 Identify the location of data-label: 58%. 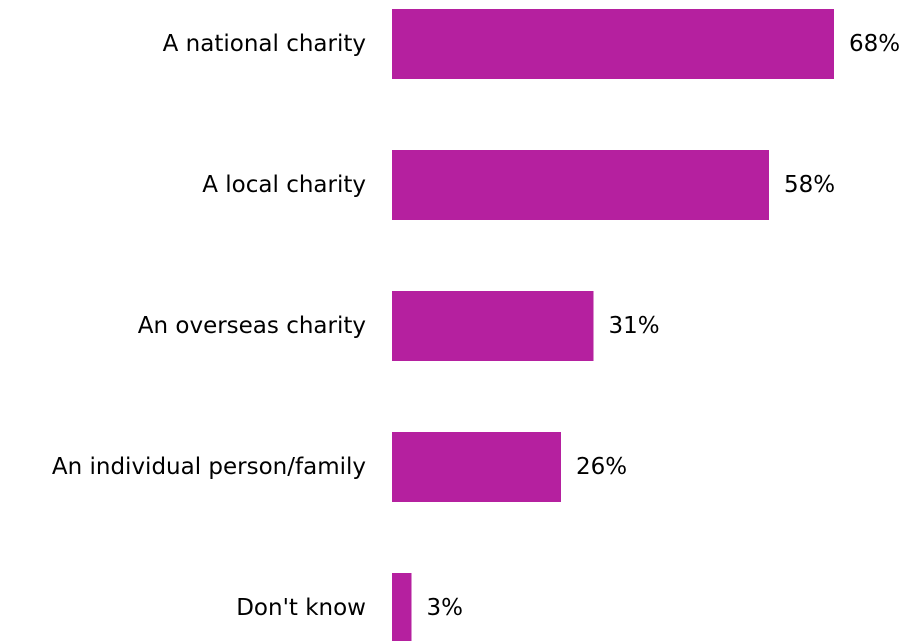
(809, 185).